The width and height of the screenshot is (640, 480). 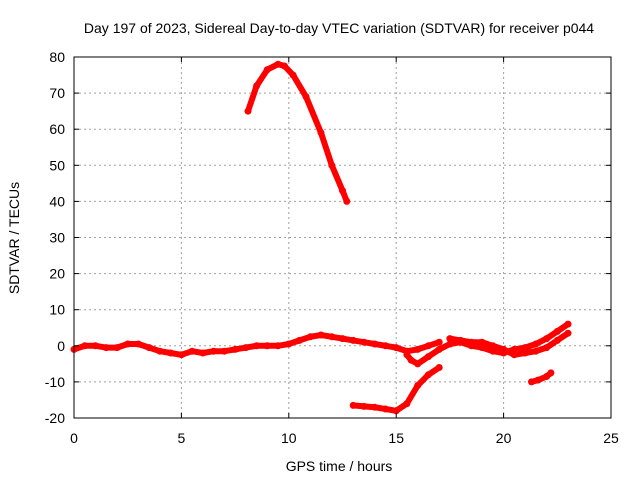 What do you see at coordinates (57, 129) in the screenshot?
I see `y-tick-label: 60` at bounding box center [57, 129].